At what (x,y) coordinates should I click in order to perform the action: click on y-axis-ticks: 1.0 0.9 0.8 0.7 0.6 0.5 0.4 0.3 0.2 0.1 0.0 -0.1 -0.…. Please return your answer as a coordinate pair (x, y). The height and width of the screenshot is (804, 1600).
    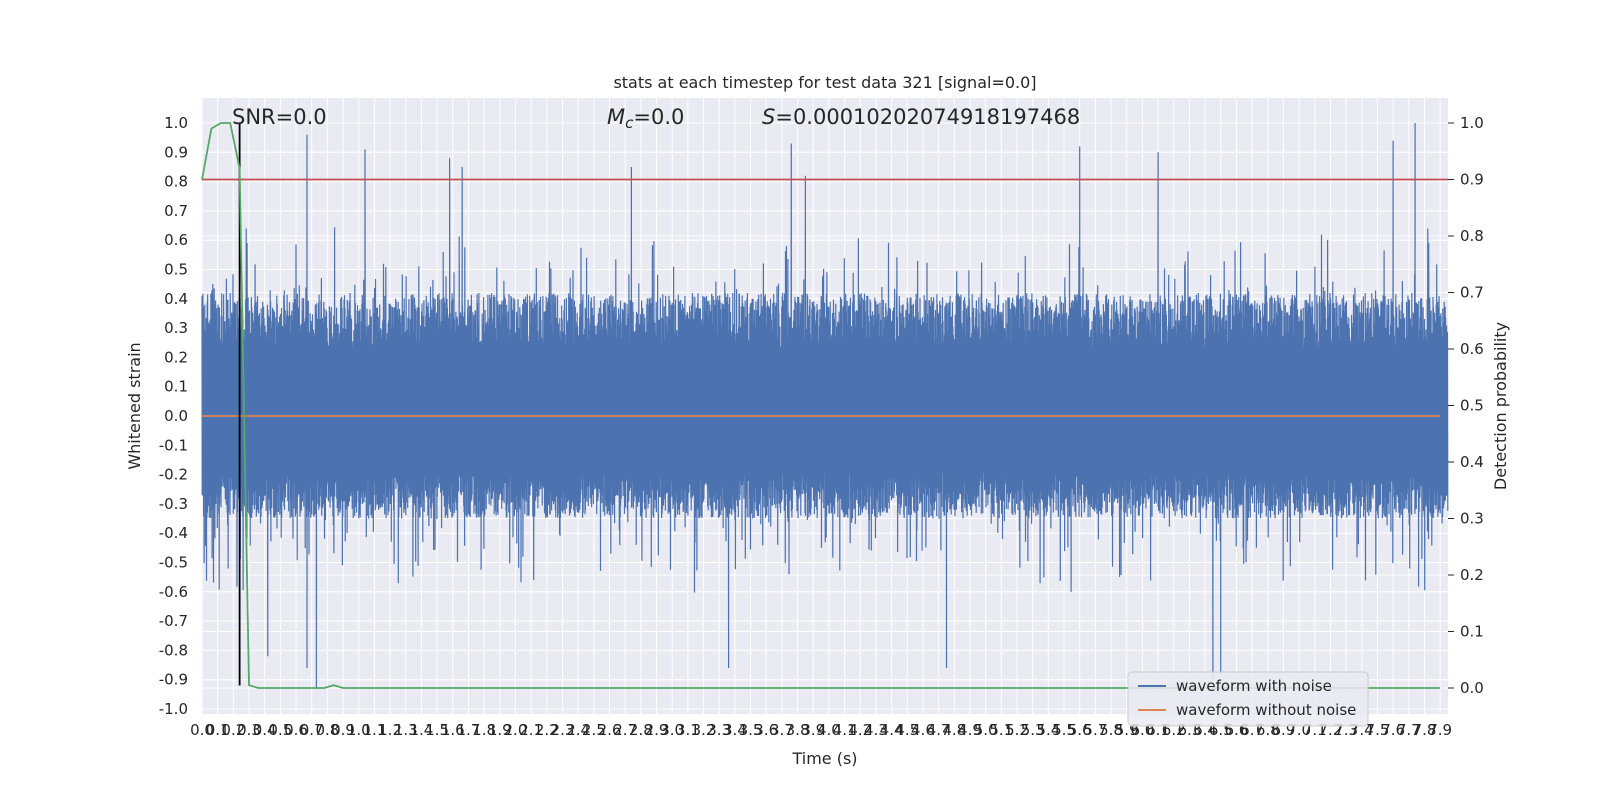
    Looking at the image, I should click on (173, 416).